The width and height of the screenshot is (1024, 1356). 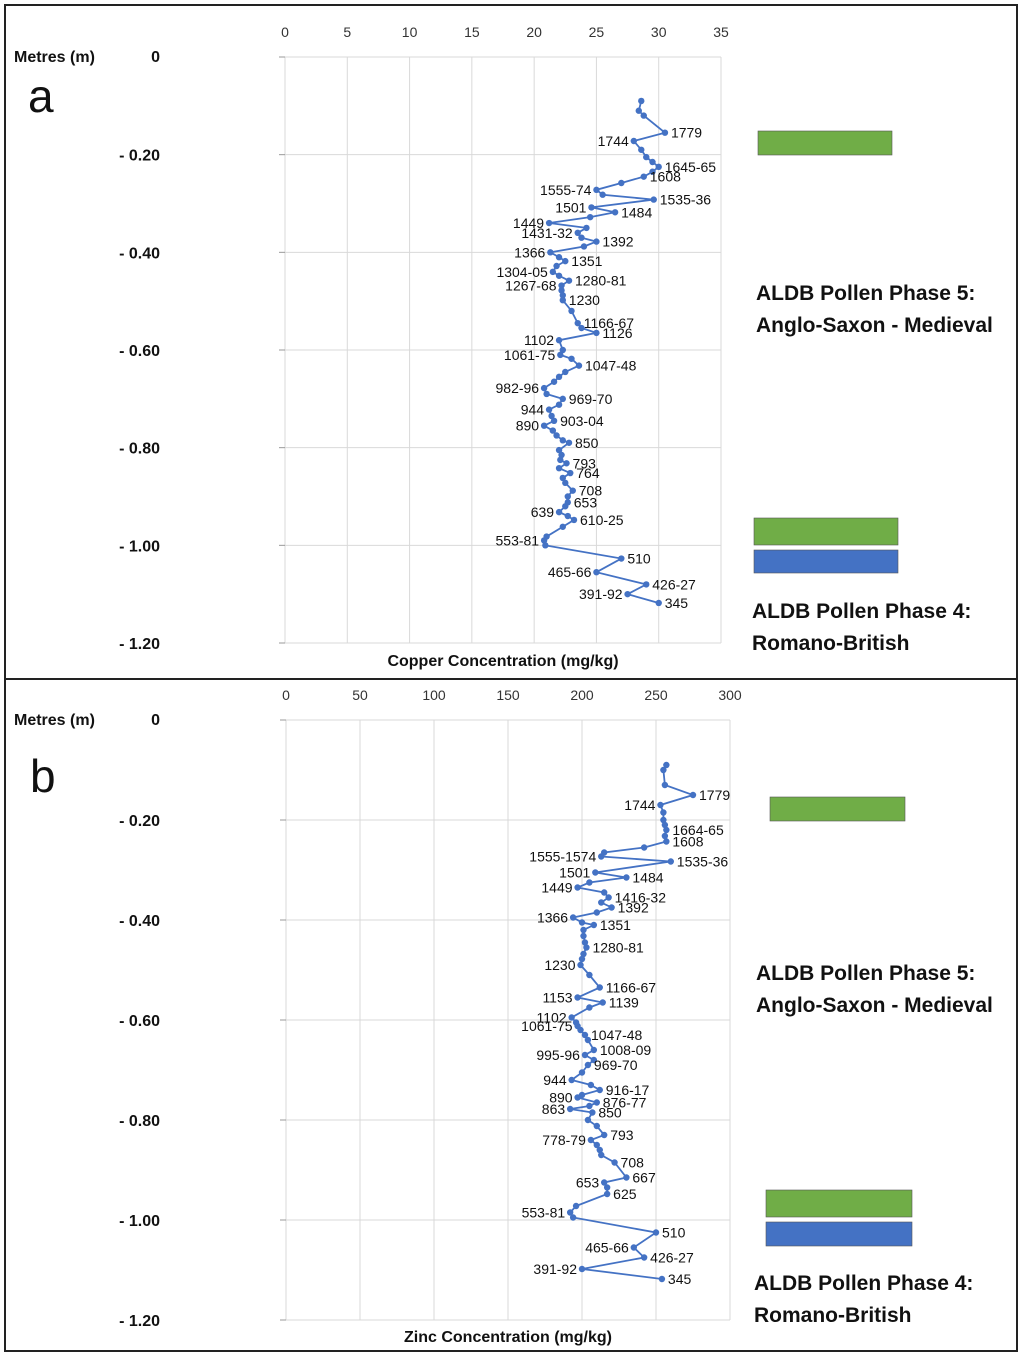 What do you see at coordinates (863, 1283) in the screenshot?
I see `phase4-label: ALDB Pollen Phase 4:` at bounding box center [863, 1283].